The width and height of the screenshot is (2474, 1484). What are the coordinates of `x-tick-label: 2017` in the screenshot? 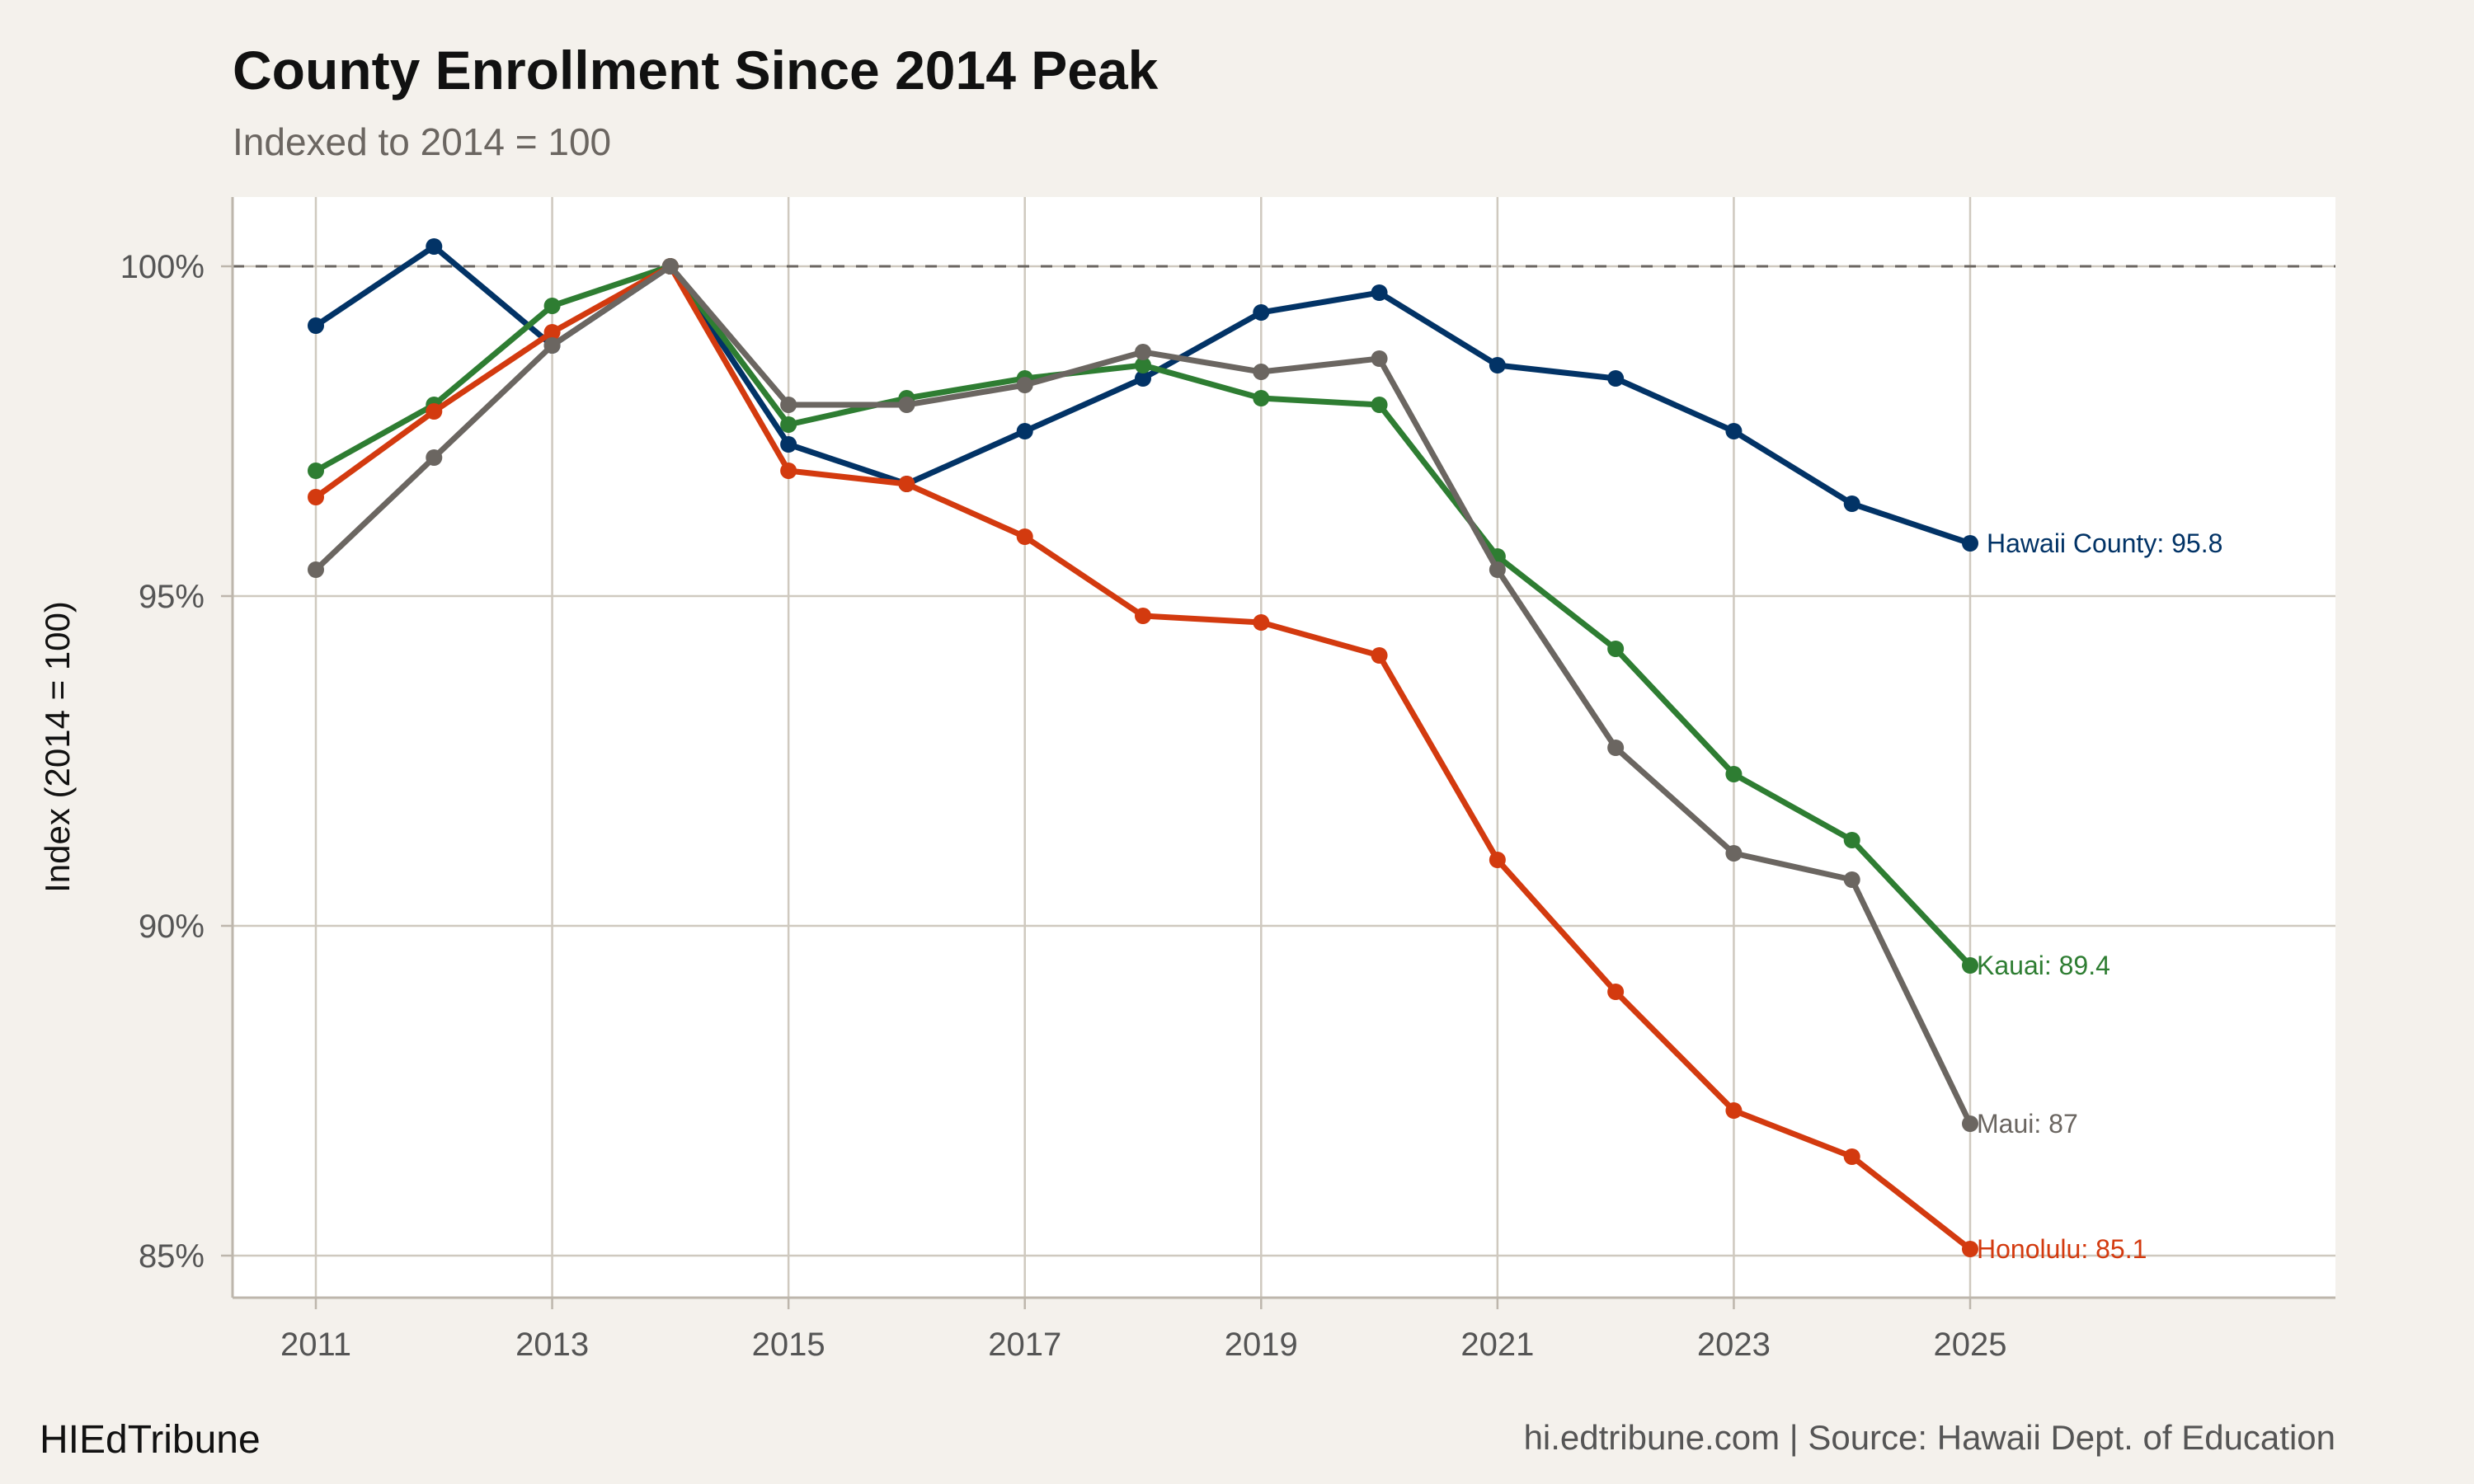 It's located at (1024, 1345).